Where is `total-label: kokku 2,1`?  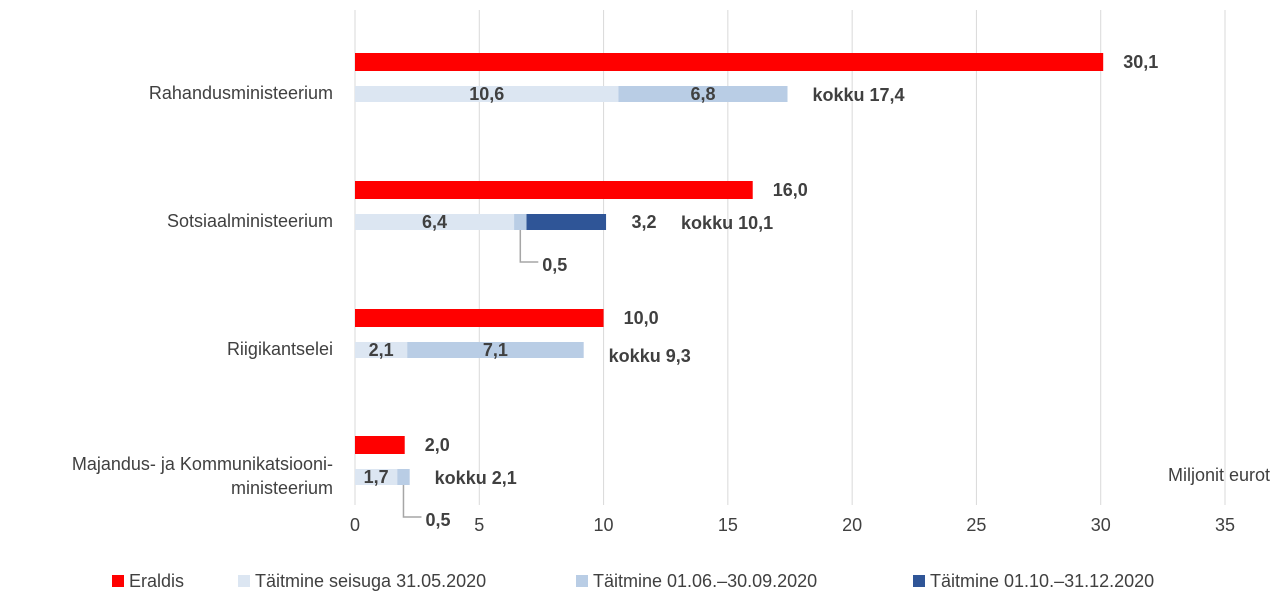 total-label: kokku 2,1 is located at coordinates (476, 478).